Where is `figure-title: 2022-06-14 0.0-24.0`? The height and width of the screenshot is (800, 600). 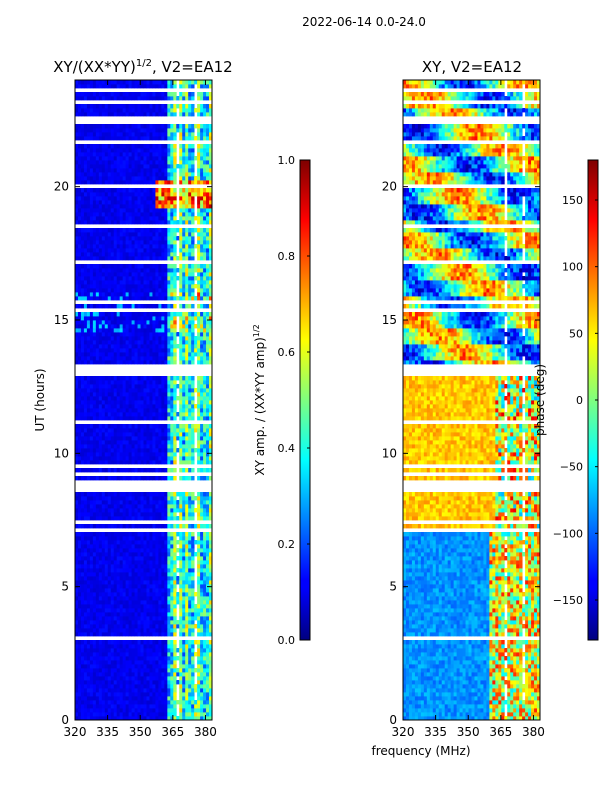 figure-title: 2022-06-14 0.0-24.0 is located at coordinates (364, 22).